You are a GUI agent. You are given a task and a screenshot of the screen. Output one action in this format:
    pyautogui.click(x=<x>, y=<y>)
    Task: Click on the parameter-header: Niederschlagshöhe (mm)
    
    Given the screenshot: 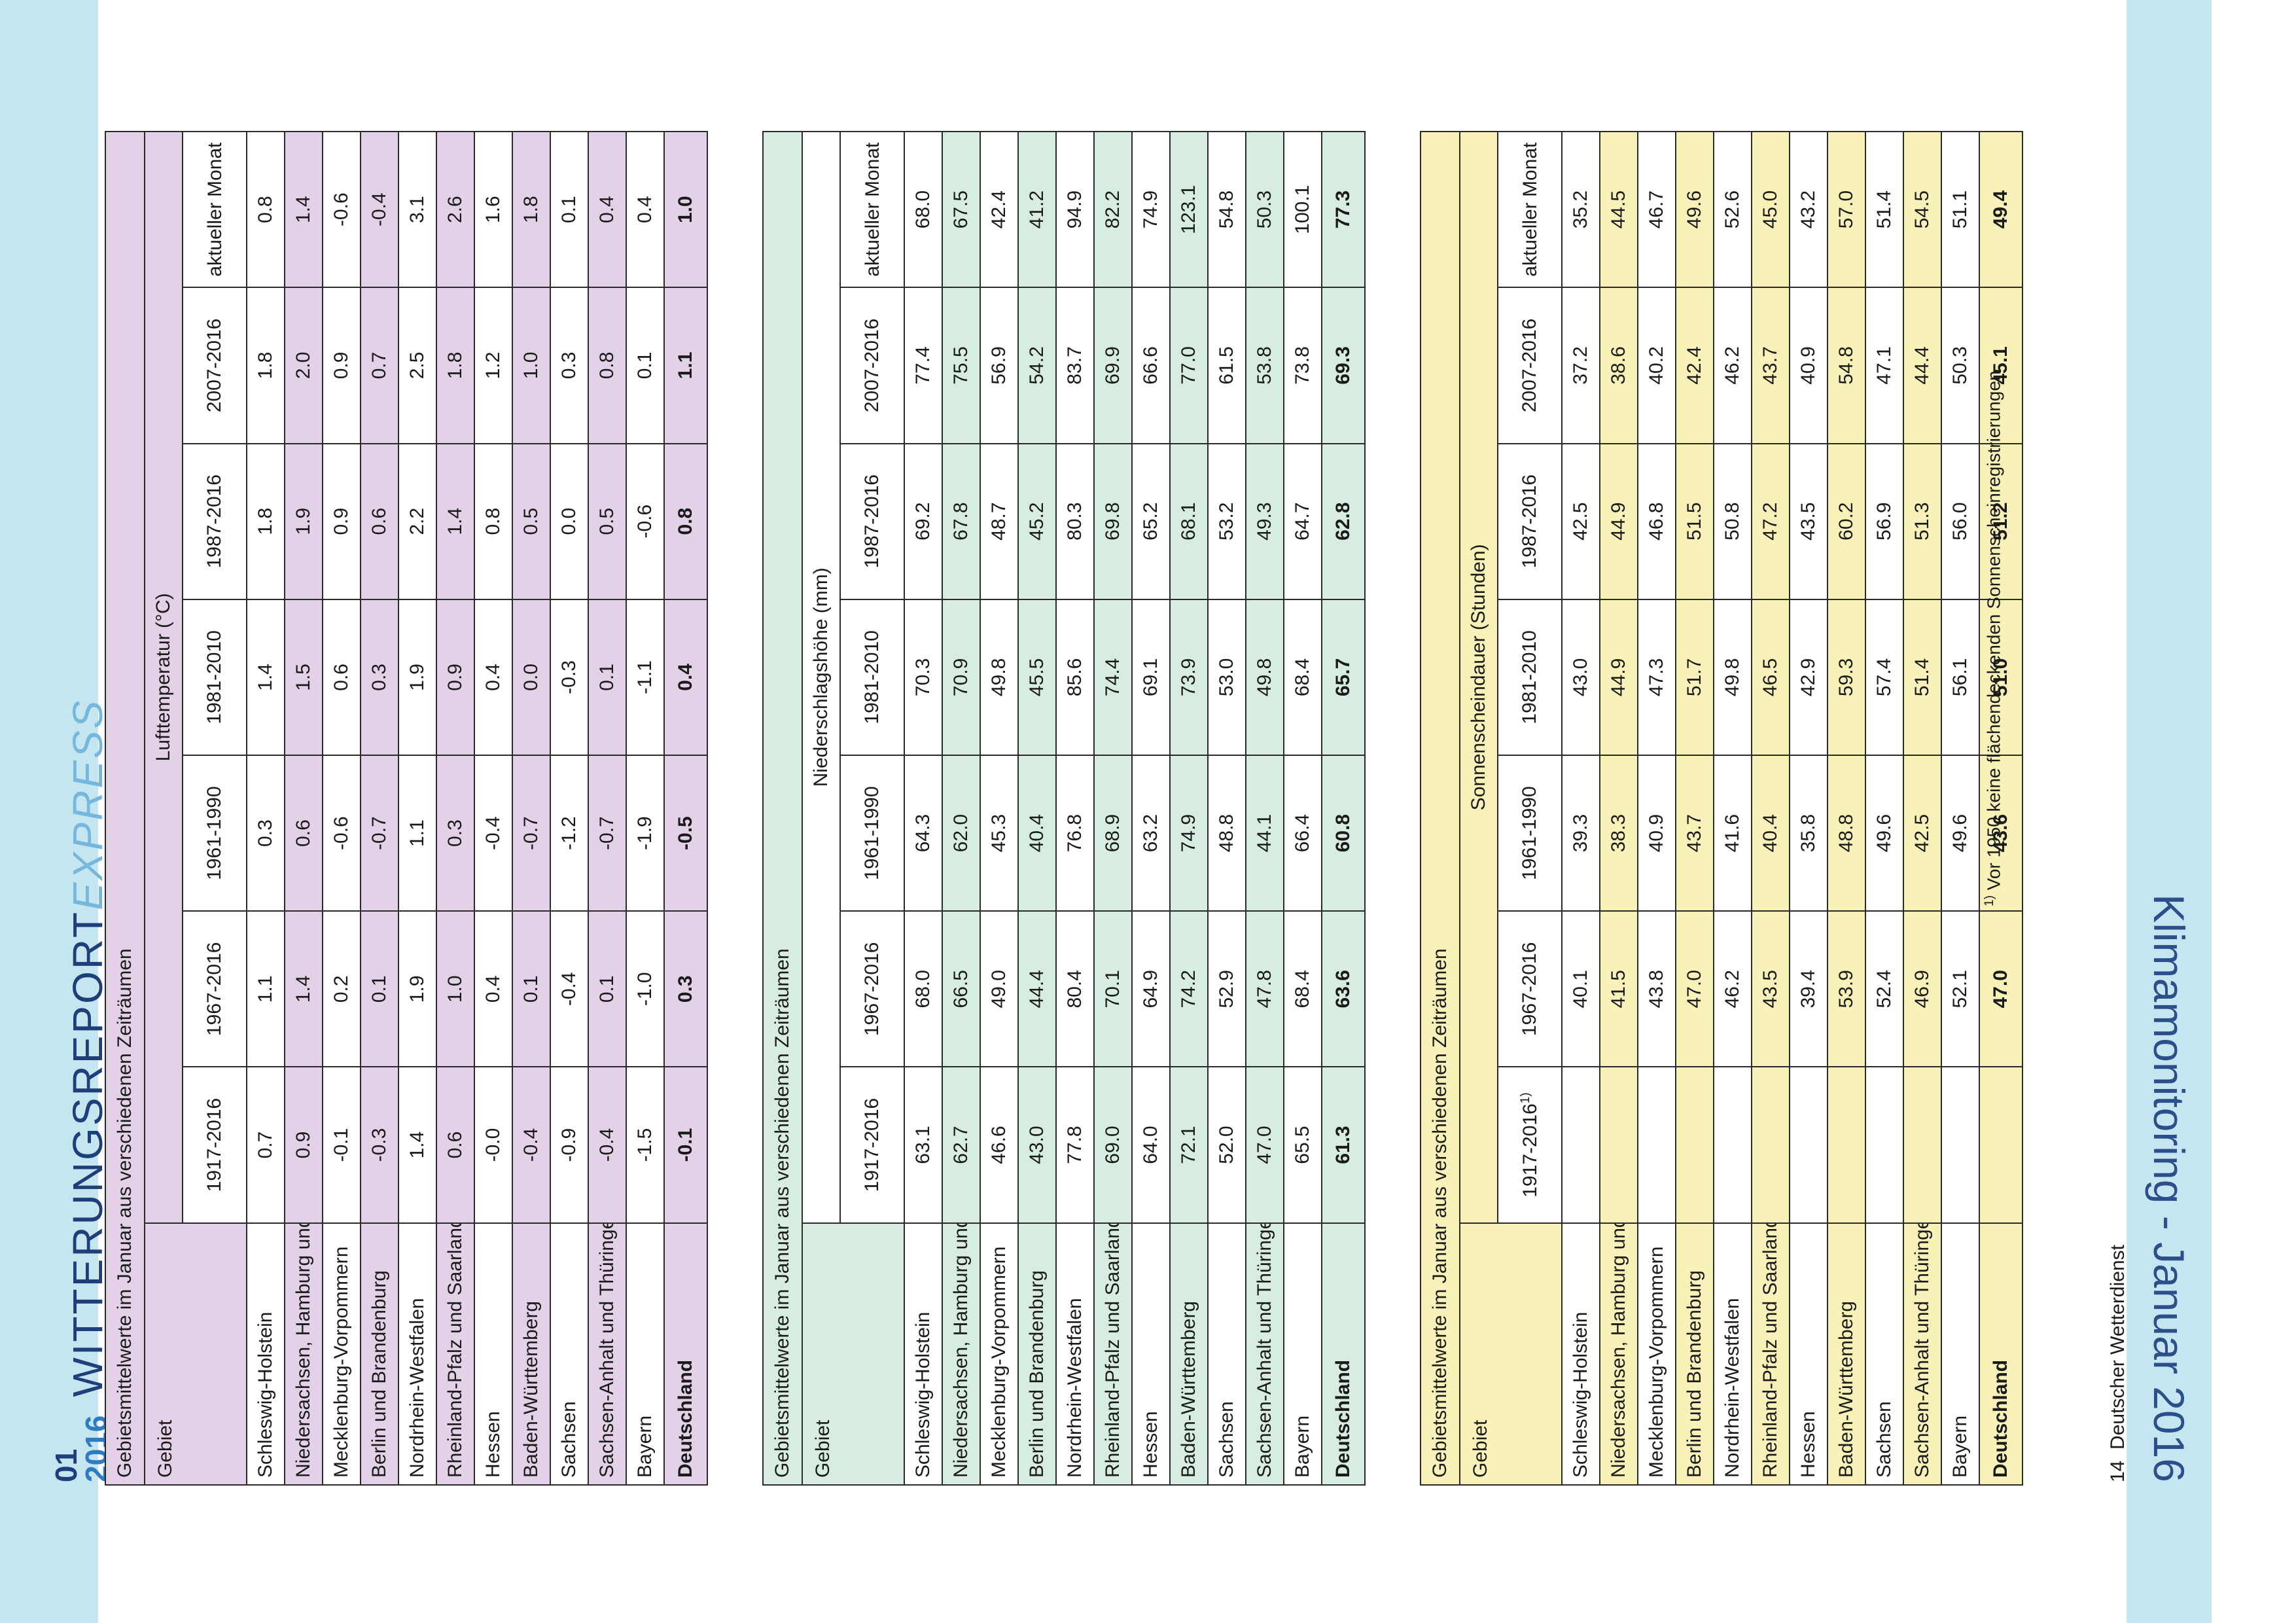 What is the action you would take?
    pyautogui.click(x=821, y=677)
    